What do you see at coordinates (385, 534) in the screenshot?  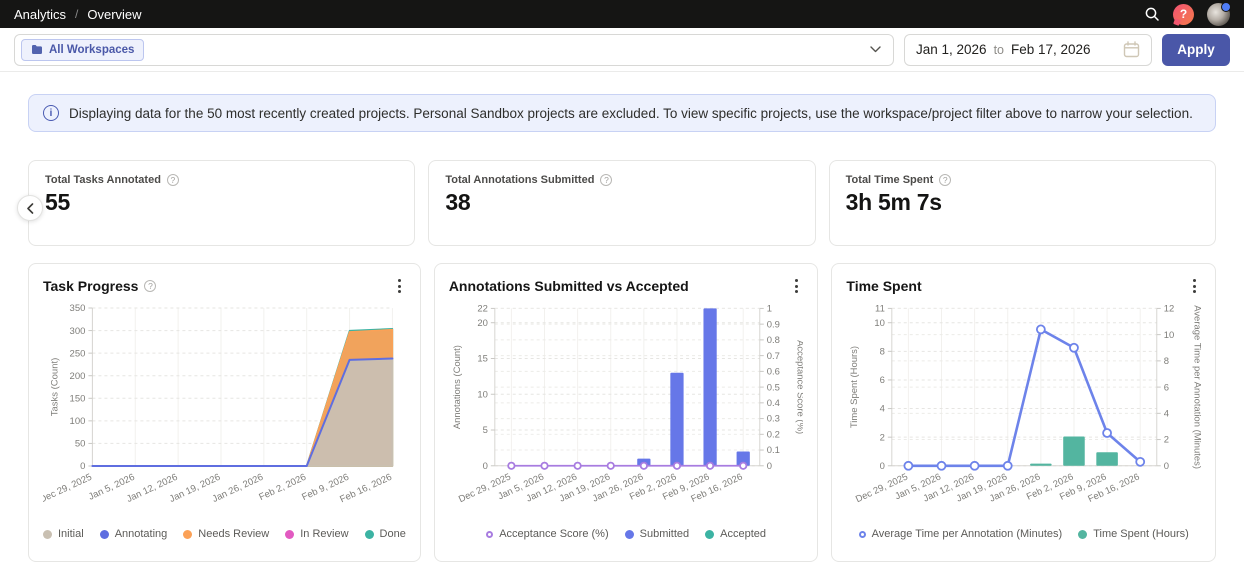 I see `legend-item: Done` at bounding box center [385, 534].